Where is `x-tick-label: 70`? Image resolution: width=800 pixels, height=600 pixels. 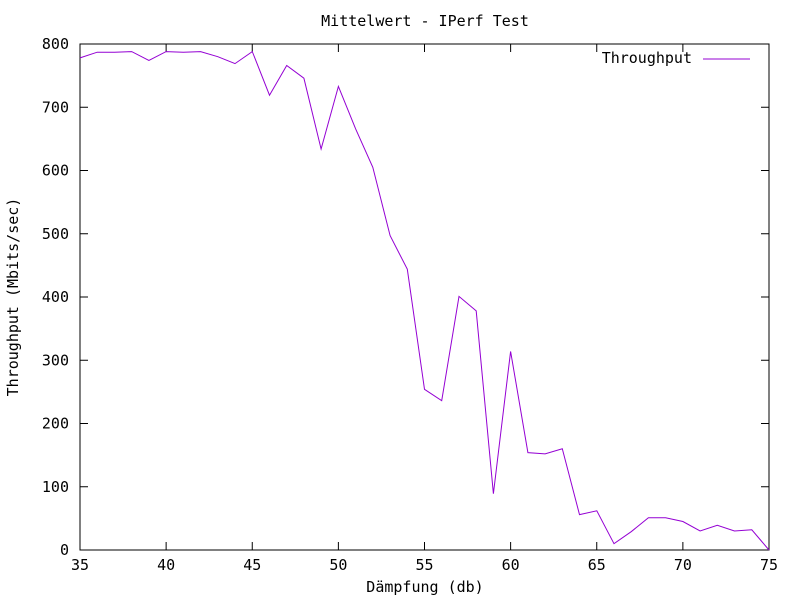
x-tick-label: 70 is located at coordinates (683, 565).